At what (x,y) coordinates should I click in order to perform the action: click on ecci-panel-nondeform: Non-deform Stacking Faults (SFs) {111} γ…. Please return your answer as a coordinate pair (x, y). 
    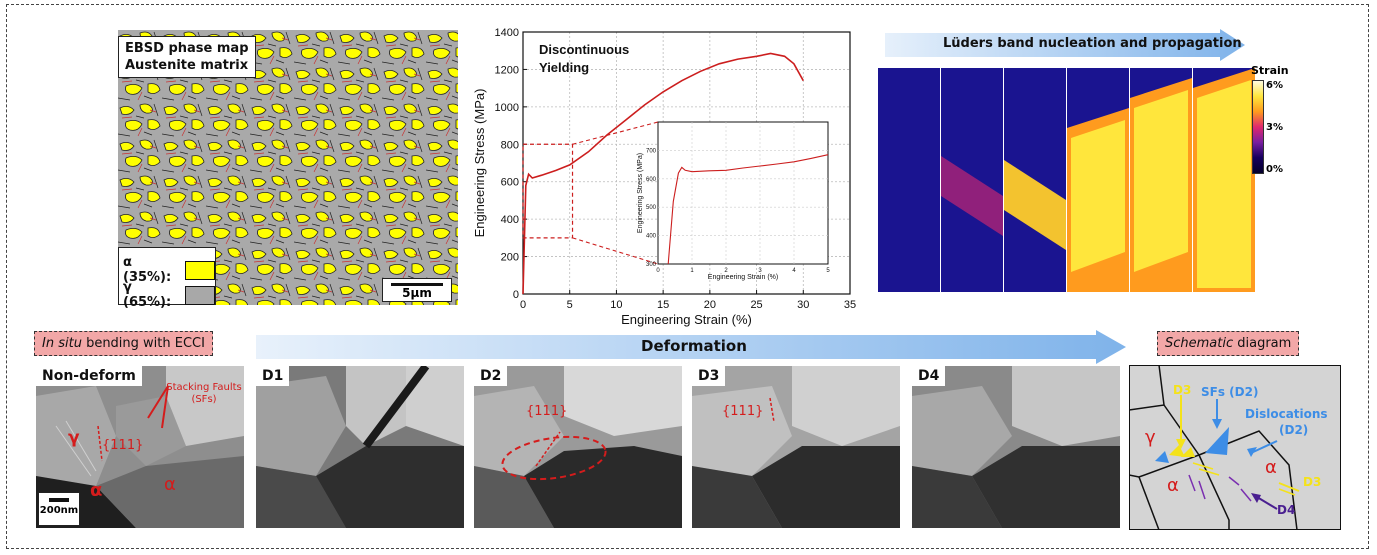
    Looking at the image, I should click on (140, 447).